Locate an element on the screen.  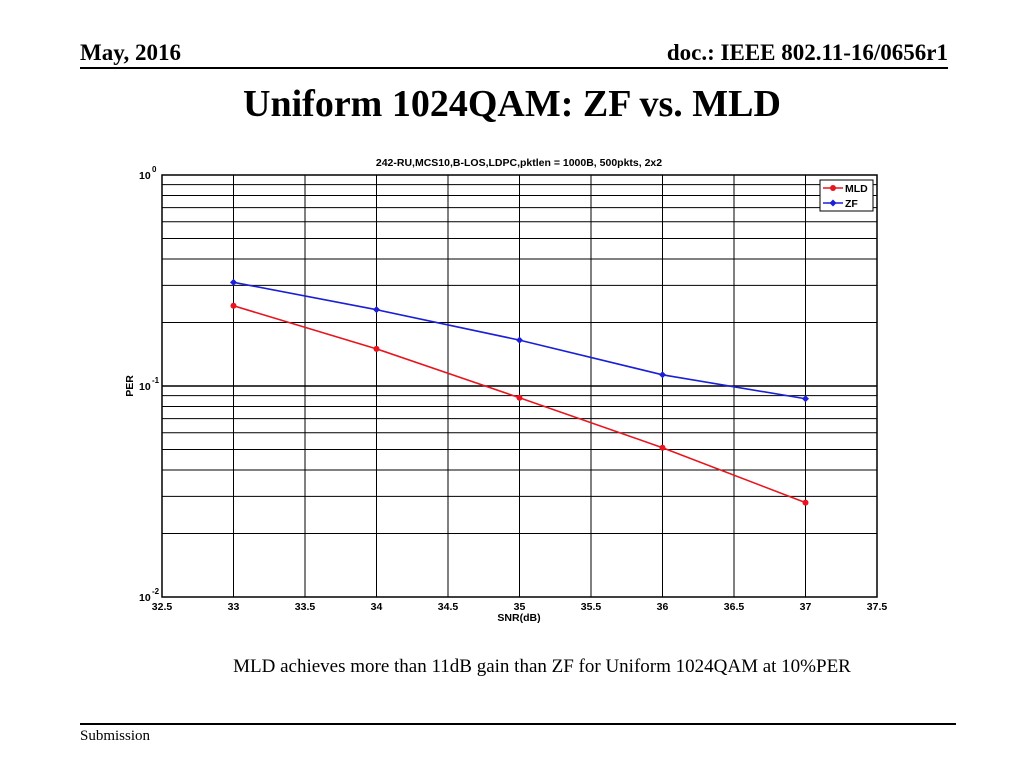
x-tick-label: 36.5 is located at coordinates (734, 607).